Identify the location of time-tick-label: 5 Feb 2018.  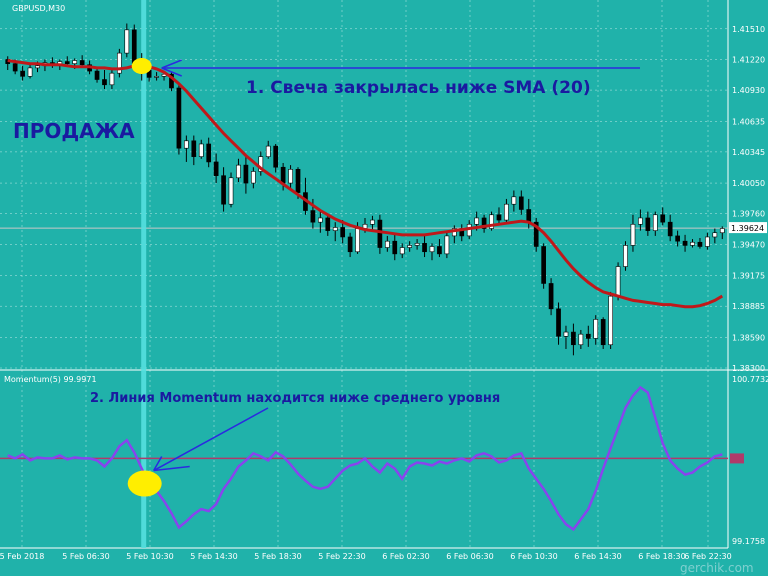
(22, 556).